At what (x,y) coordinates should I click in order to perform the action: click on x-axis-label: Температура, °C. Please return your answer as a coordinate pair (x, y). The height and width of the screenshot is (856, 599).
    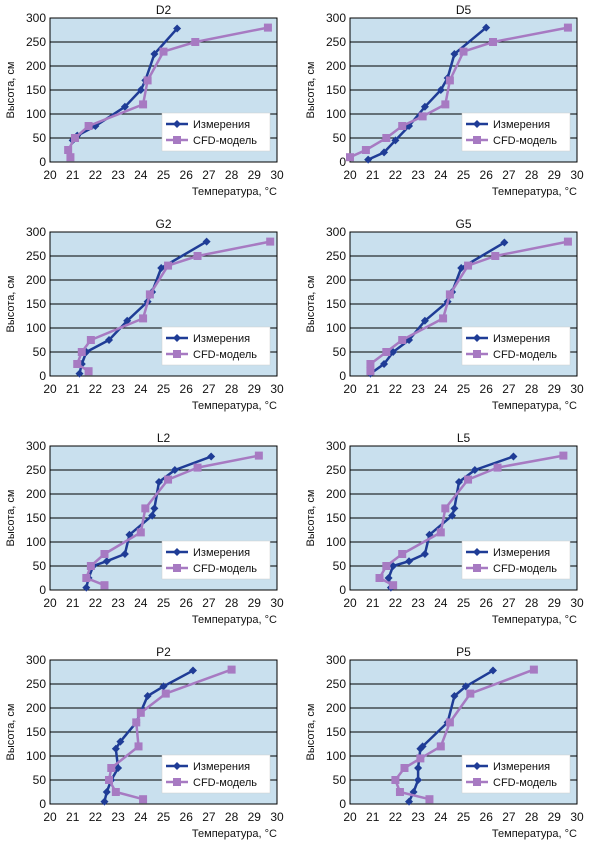
    Looking at the image, I should click on (534, 406).